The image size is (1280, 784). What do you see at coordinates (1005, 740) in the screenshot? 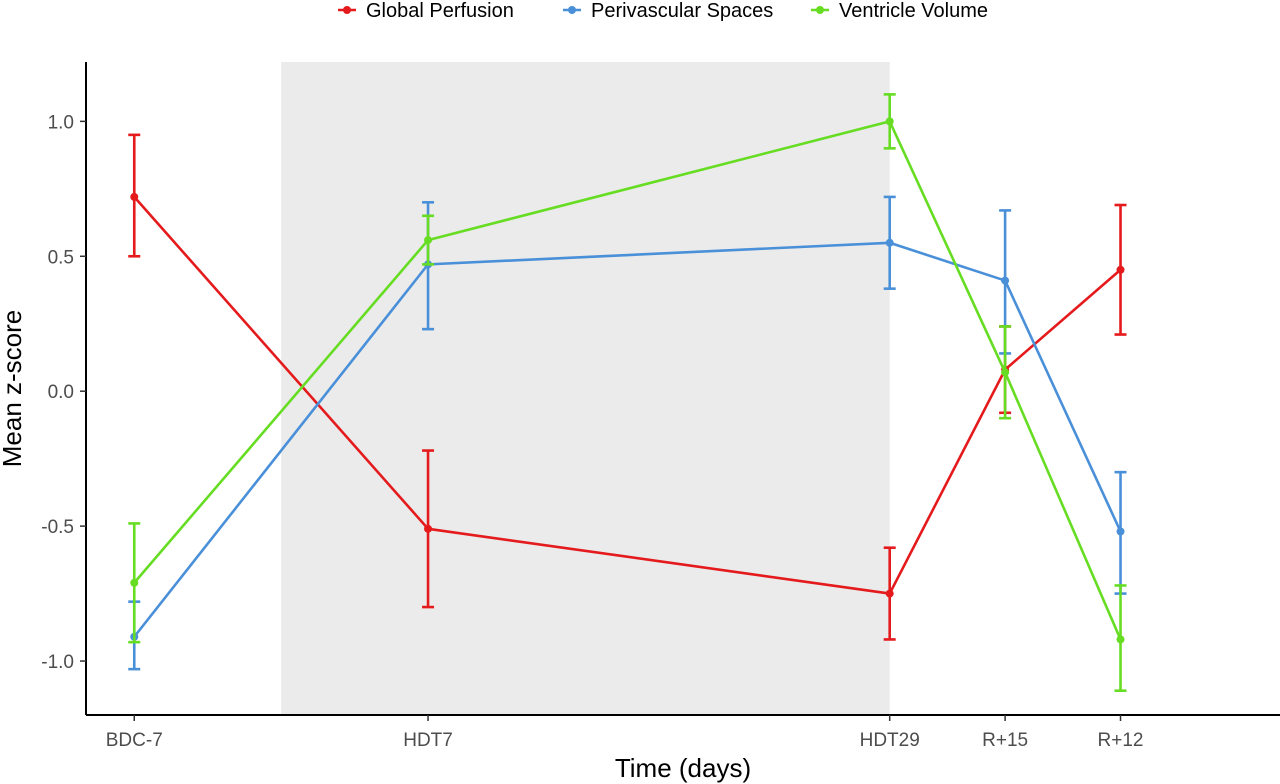
I see `x-tick-label: R+15` at bounding box center [1005, 740].